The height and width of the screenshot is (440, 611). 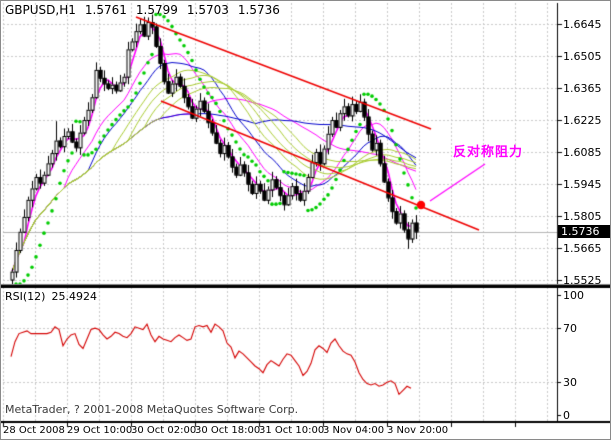 What do you see at coordinates (40, 10) in the screenshot?
I see `symbol-period-label: GBPUSD,H1` at bounding box center [40, 10].